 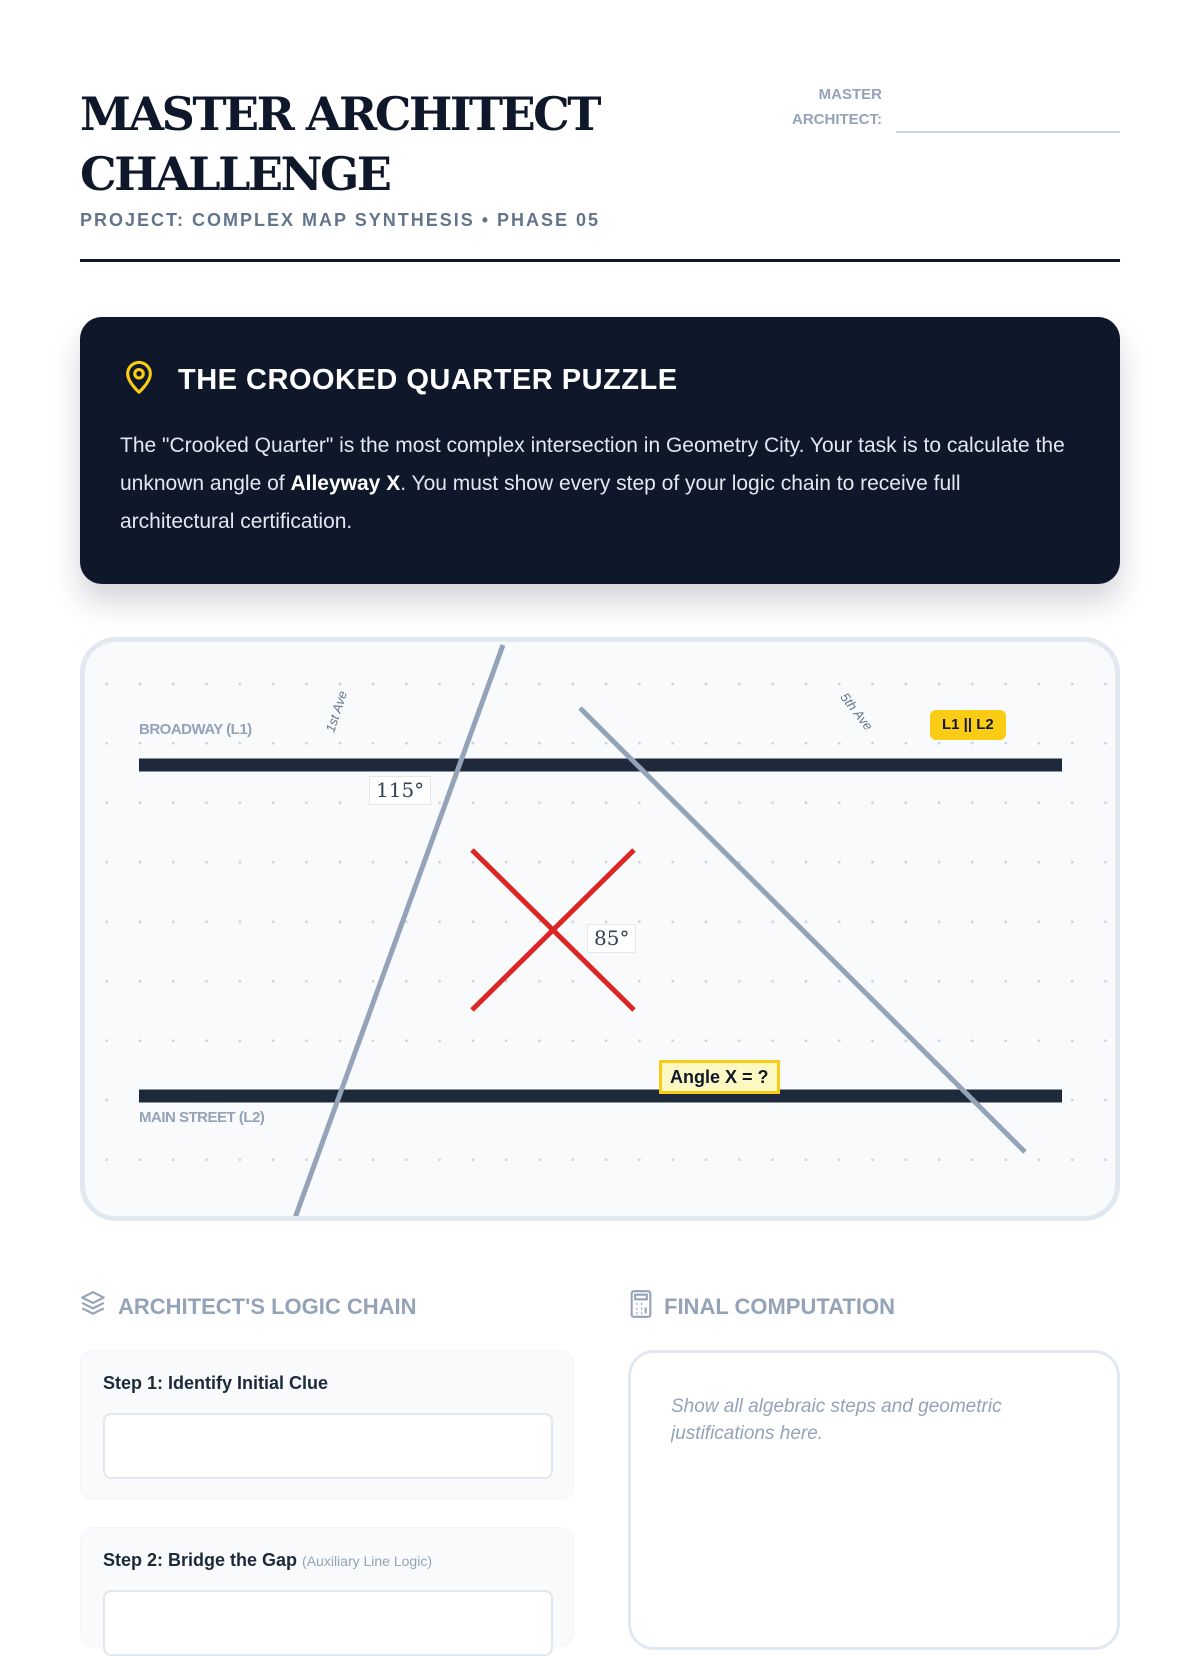 What do you see at coordinates (200, 1560) in the screenshot?
I see `step-2-title: Step 2: Bridge the Gap` at bounding box center [200, 1560].